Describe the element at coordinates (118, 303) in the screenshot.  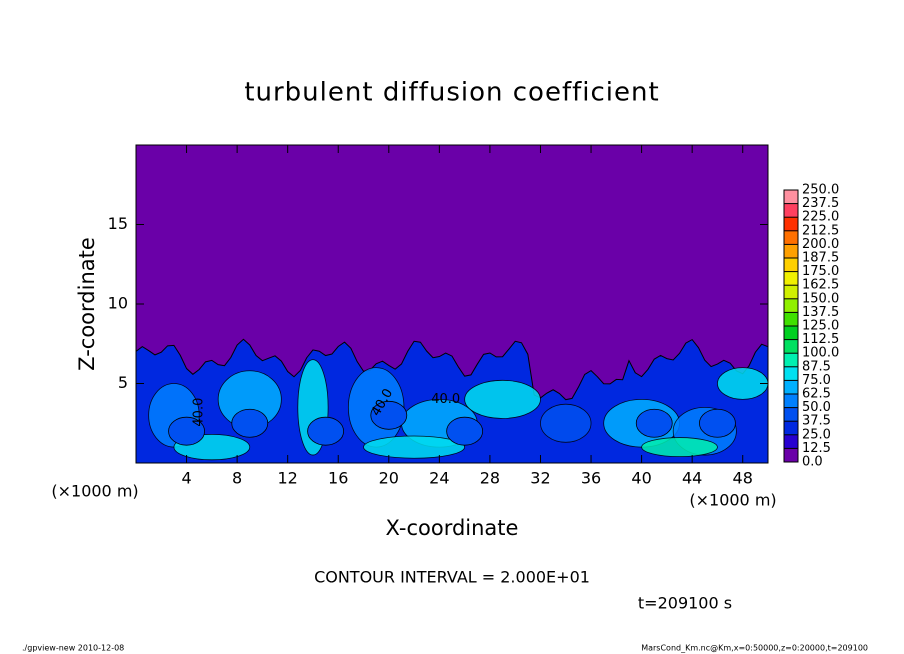
I see `y-tick-label: 10` at that location.